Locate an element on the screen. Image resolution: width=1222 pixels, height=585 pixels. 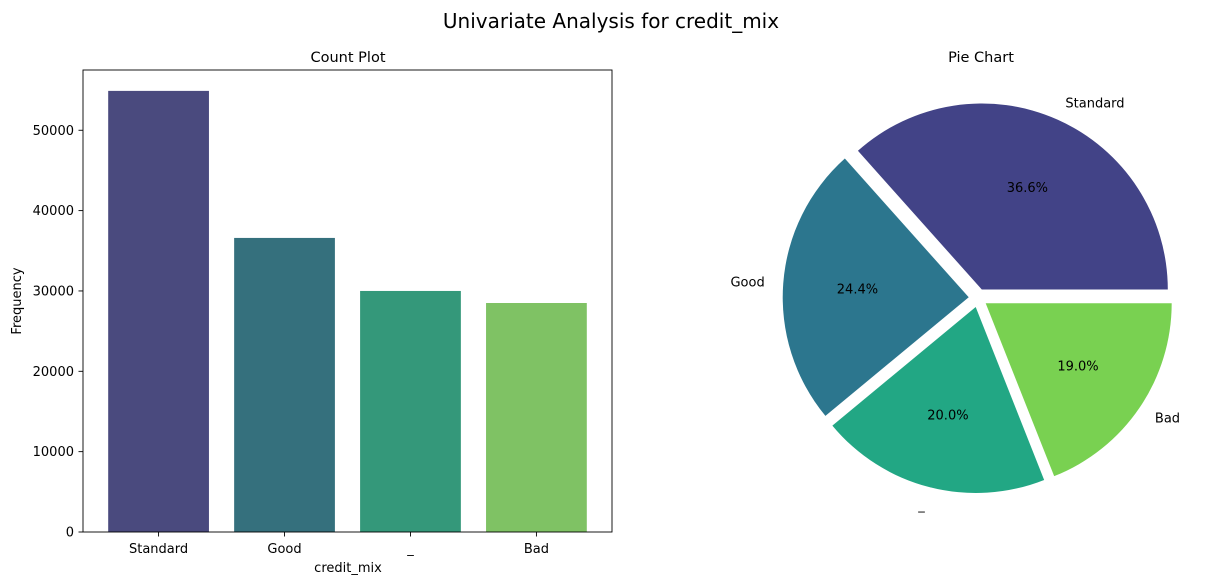
x-tick-label-1: Good is located at coordinates (284, 549).